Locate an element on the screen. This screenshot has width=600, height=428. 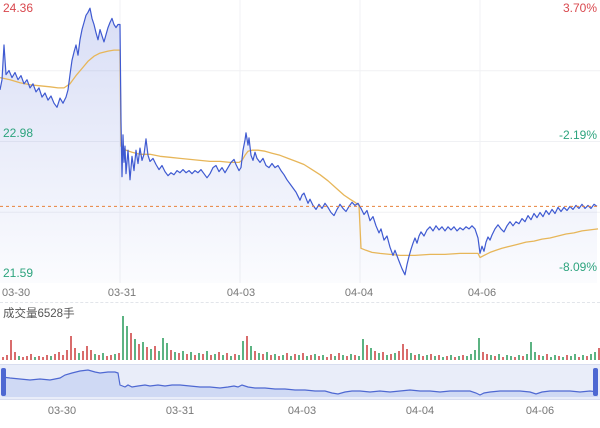
nav-handle-right is located at coordinates (595, 382).